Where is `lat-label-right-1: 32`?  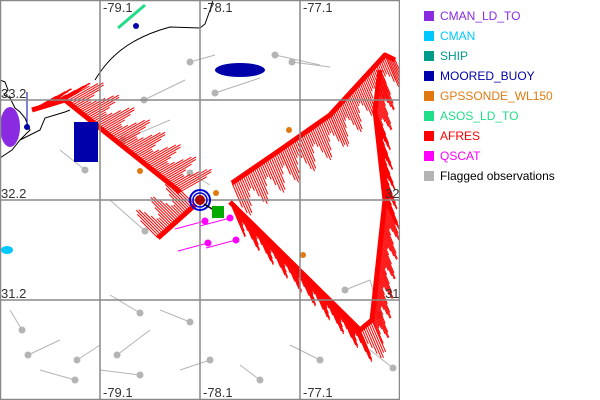
lat-label-right-1: 32 is located at coordinates (392, 193).